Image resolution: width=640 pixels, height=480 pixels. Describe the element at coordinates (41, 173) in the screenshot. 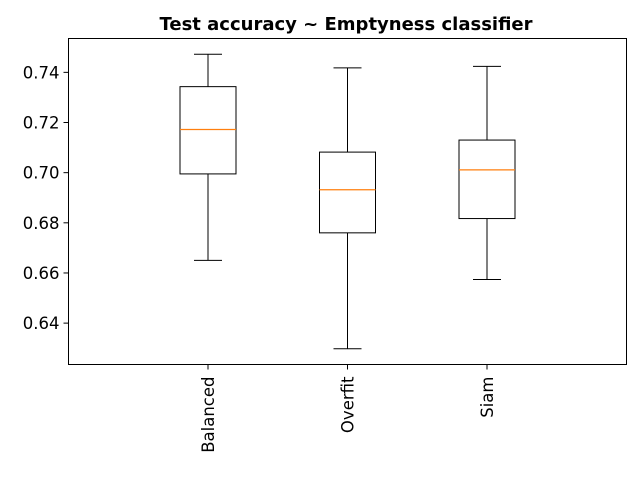

I see `y-tick-label: 0.70` at that location.